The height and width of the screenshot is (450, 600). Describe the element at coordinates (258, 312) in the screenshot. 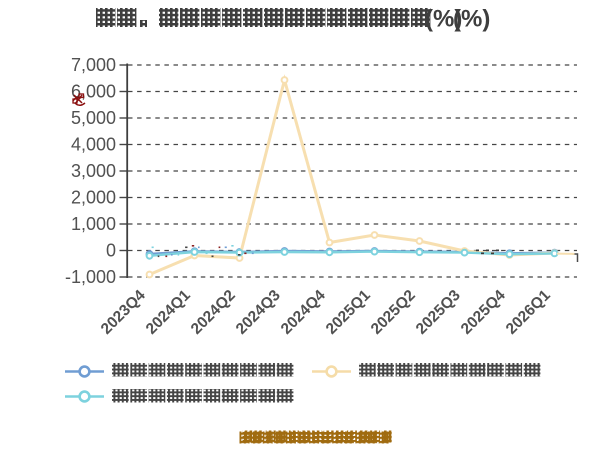

I see `svg-text: 2024Q3` at that location.